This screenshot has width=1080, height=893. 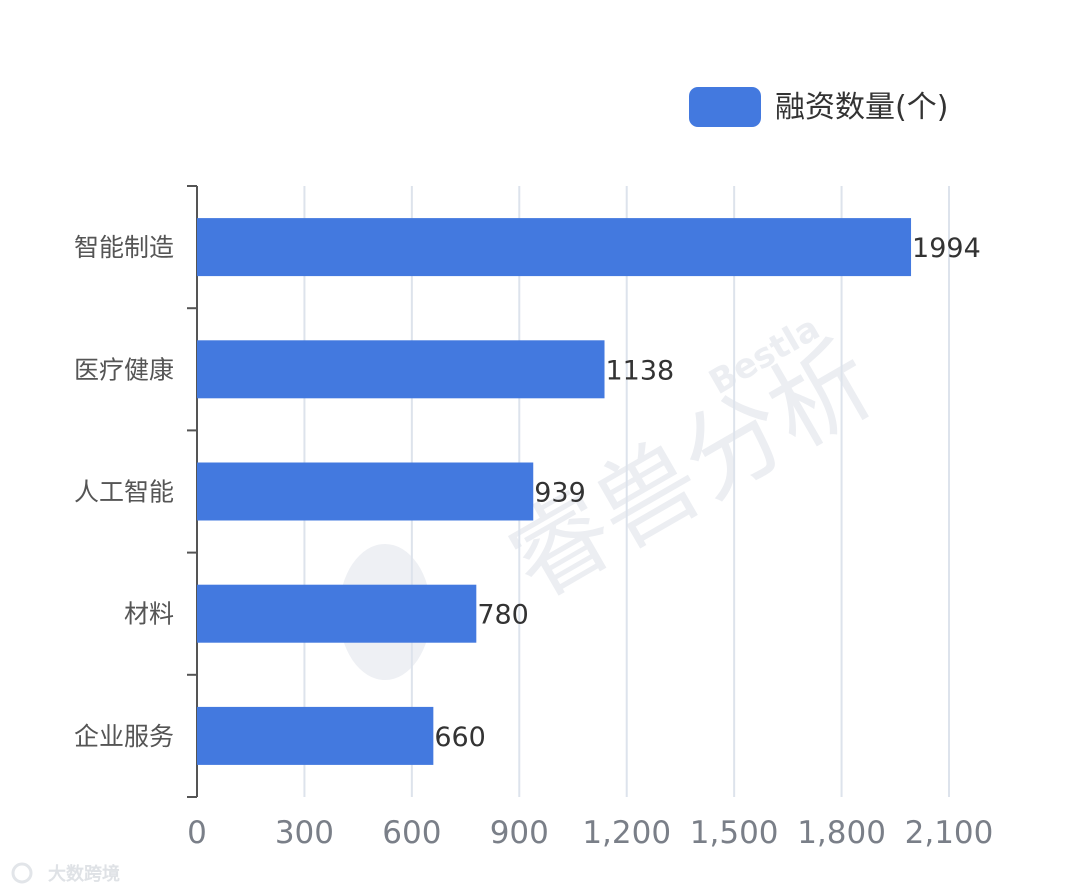 I want to click on category-label: 材料, so click(x=149, y=614).